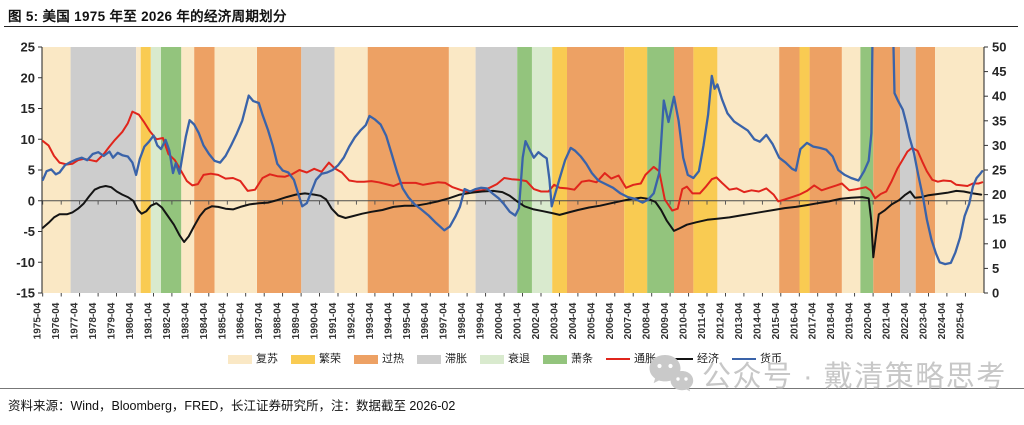 This screenshot has height=425, width=1024. What do you see at coordinates (130, 320) in the screenshot?
I see `x-axis-tick-label: 1980-04` at bounding box center [130, 320].